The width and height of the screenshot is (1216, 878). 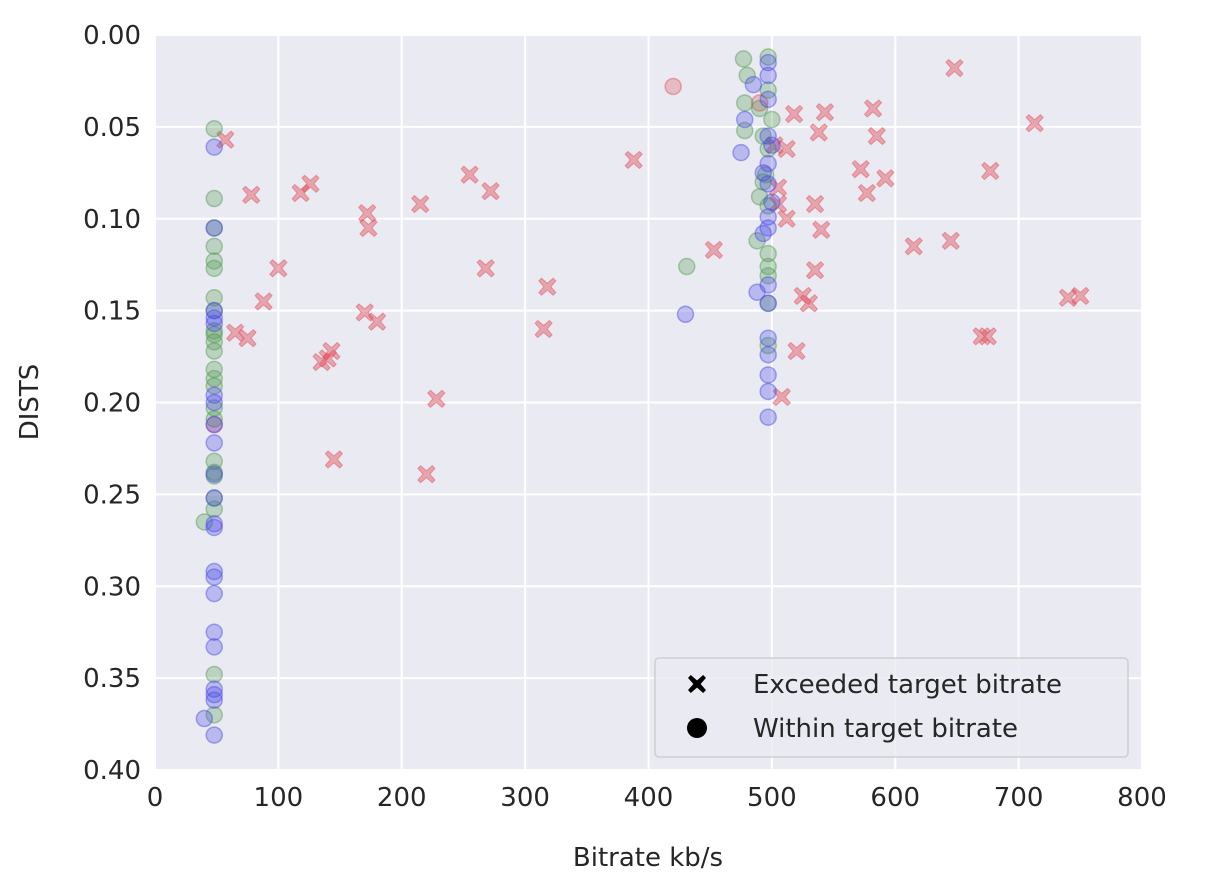 What do you see at coordinates (402, 798) in the screenshot?
I see `x-tick-label: 200` at bounding box center [402, 798].